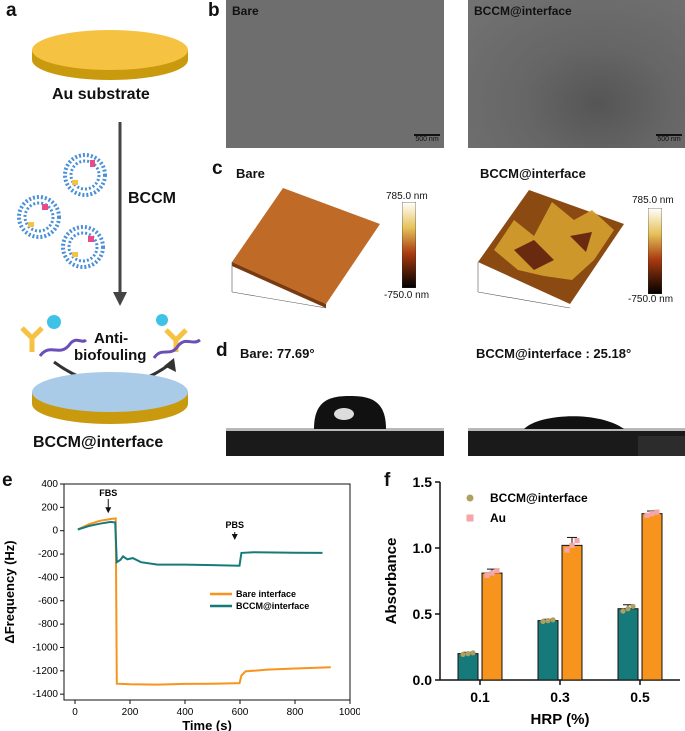  Describe the element at coordinates (53, 336) in the screenshot. I see `biomolecules-left-icon` at that location.